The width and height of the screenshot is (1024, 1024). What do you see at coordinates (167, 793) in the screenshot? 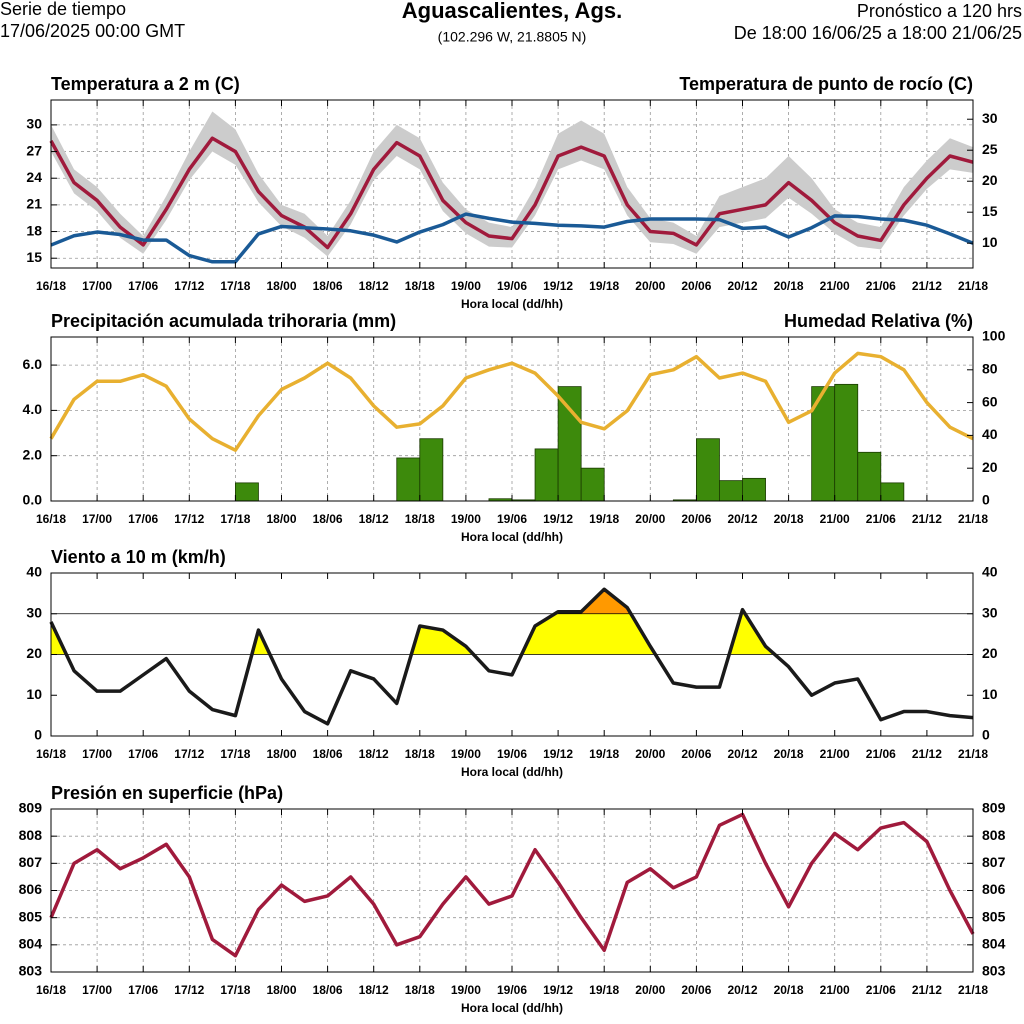
I see `panel-title: Presión en superficie (hPa)` at bounding box center [167, 793].